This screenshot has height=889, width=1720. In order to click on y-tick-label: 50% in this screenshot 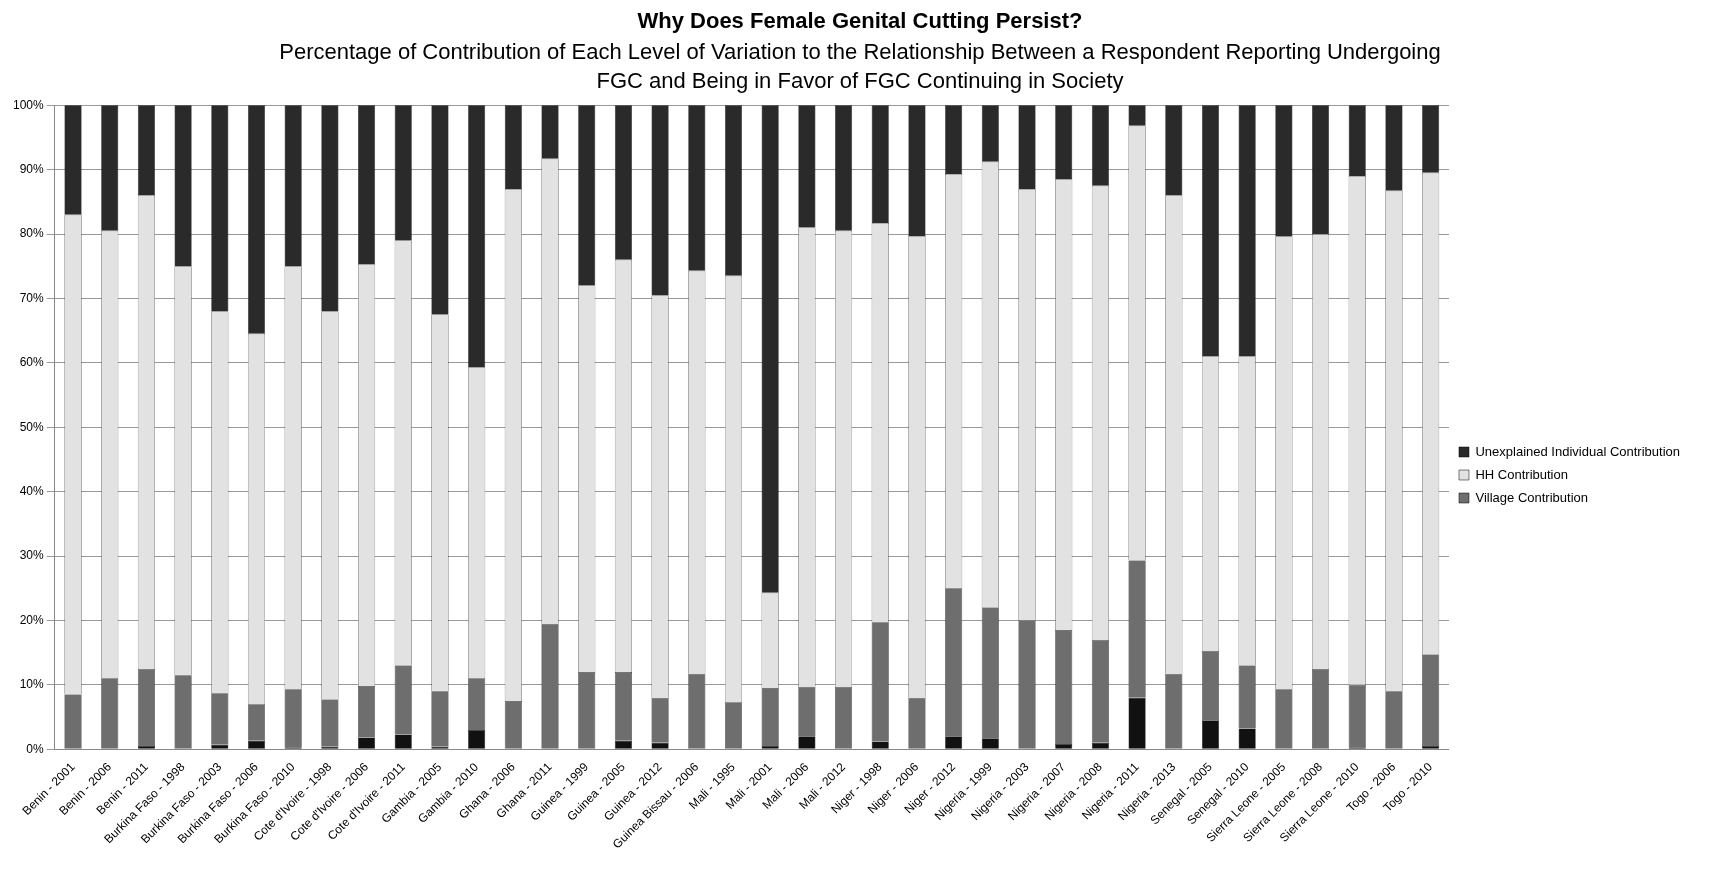, I will do `click(32, 426)`.